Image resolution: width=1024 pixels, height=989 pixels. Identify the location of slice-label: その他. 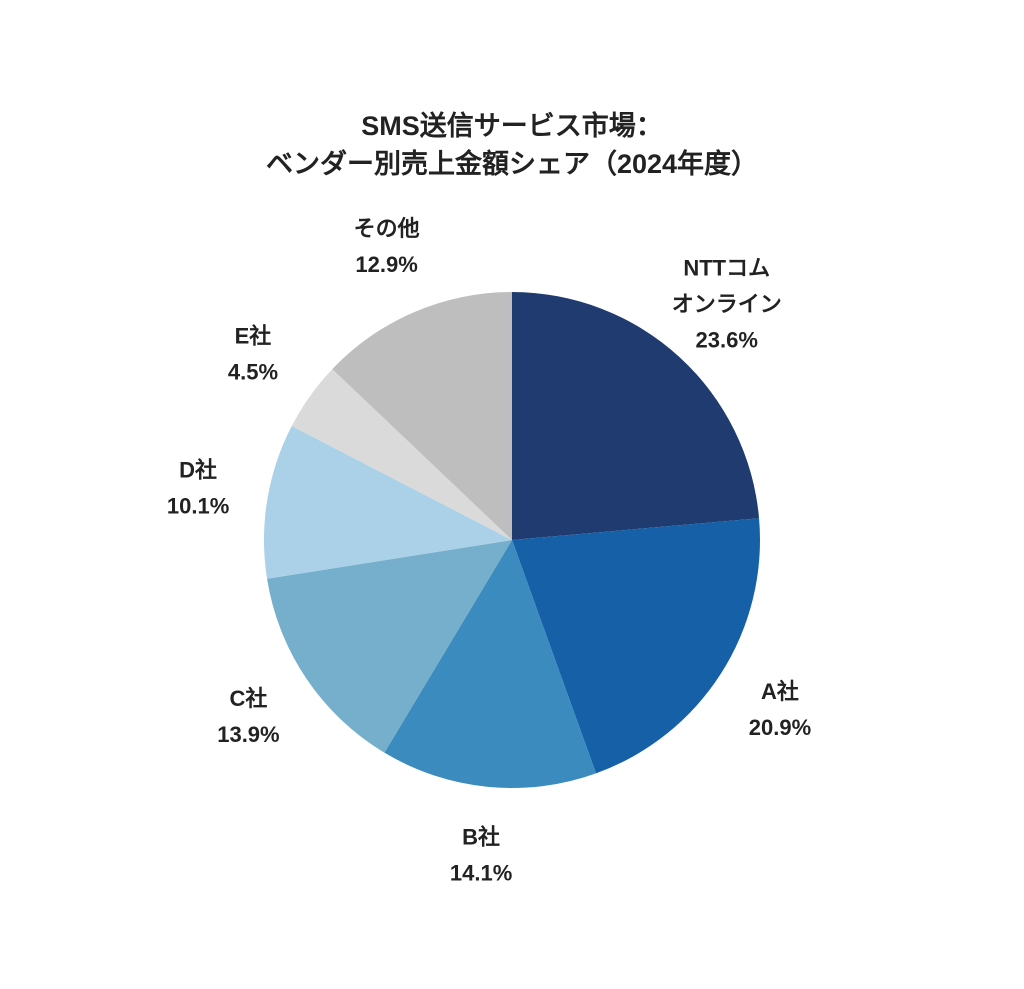
(387, 228).